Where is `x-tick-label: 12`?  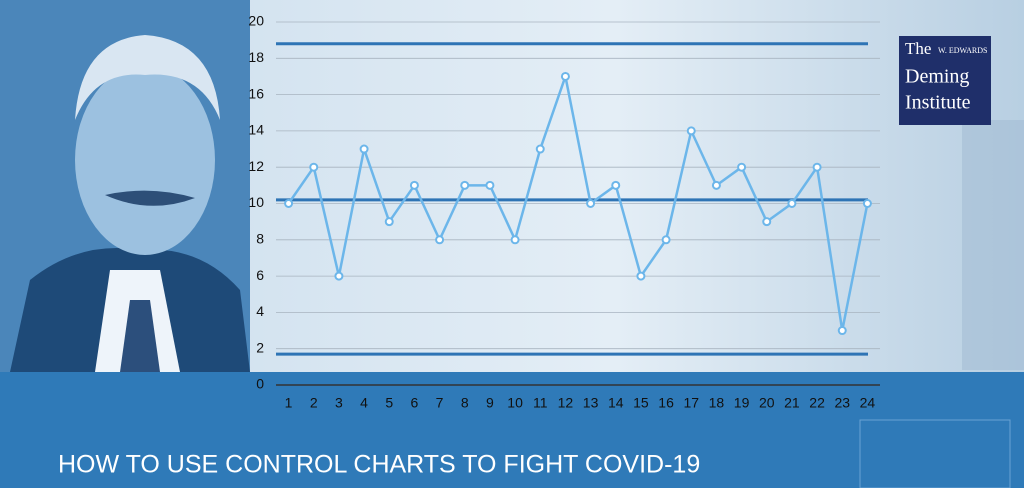
x-tick-label: 12 is located at coordinates (566, 403).